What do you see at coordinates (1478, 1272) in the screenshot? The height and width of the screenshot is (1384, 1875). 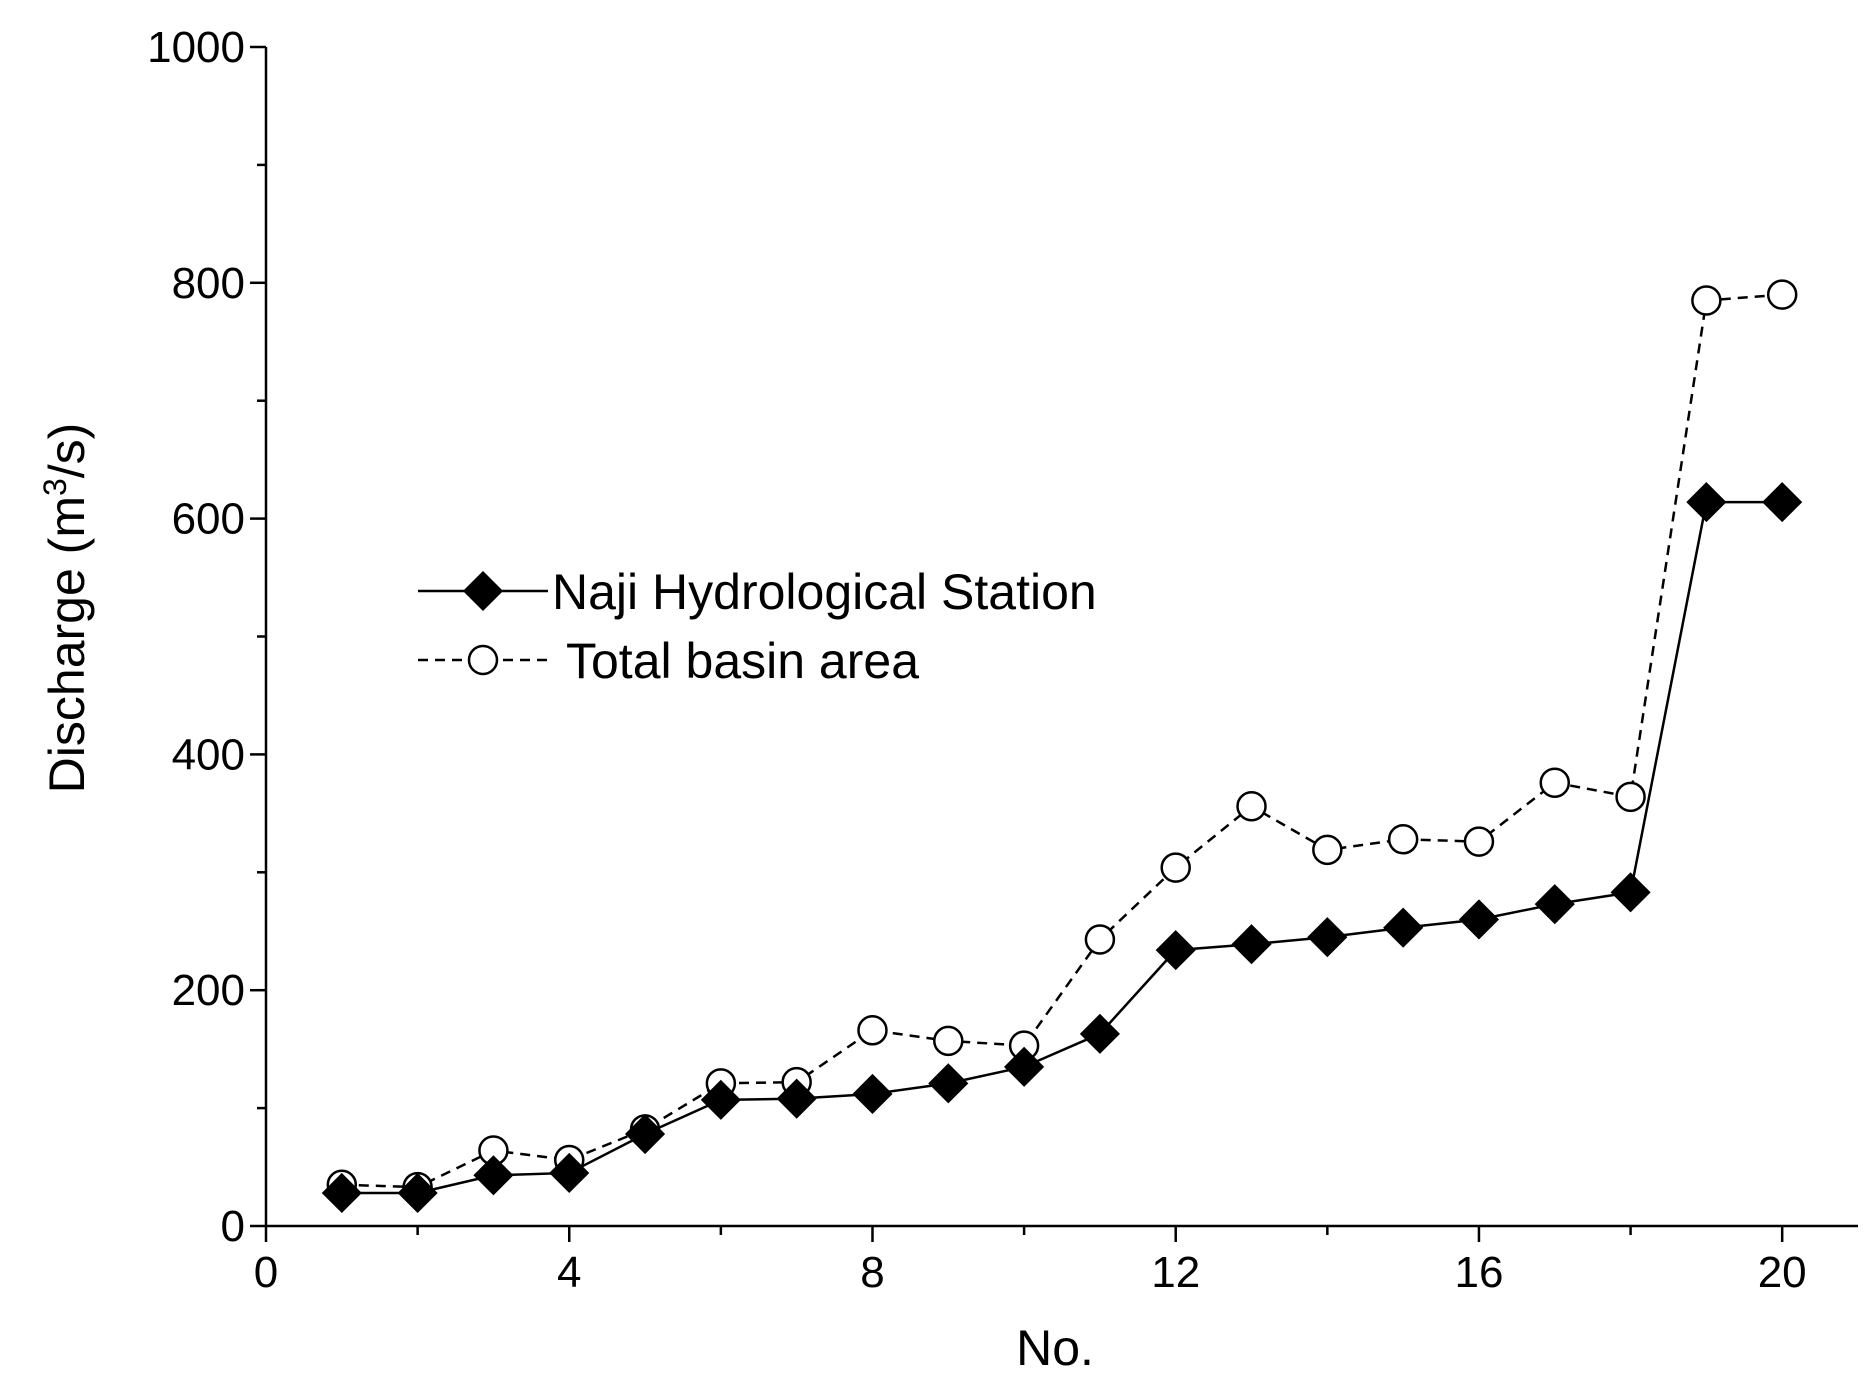 I see `x-tick-label: 16` at bounding box center [1478, 1272].